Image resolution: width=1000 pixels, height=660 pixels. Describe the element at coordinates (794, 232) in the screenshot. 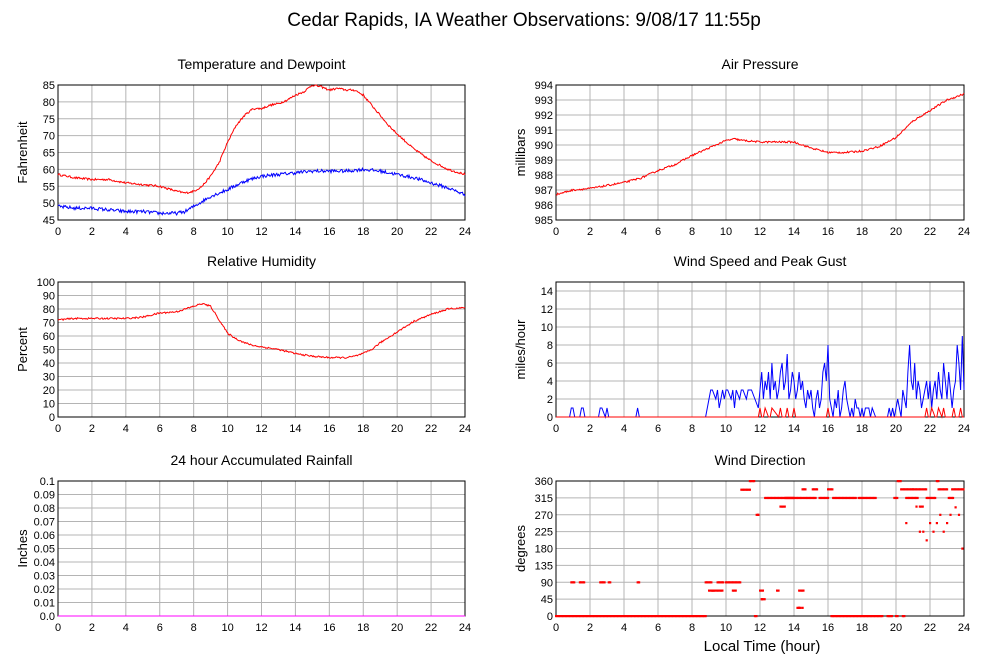

I see `x-tick-label: 14` at that location.